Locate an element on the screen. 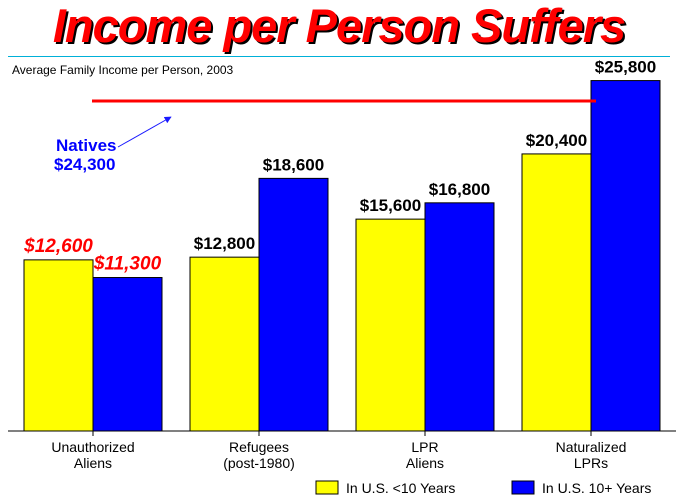 The width and height of the screenshot is (678, 500). chart-subtitle: Average Family Income per Person, 2003 is located at coordinates (123, 70).